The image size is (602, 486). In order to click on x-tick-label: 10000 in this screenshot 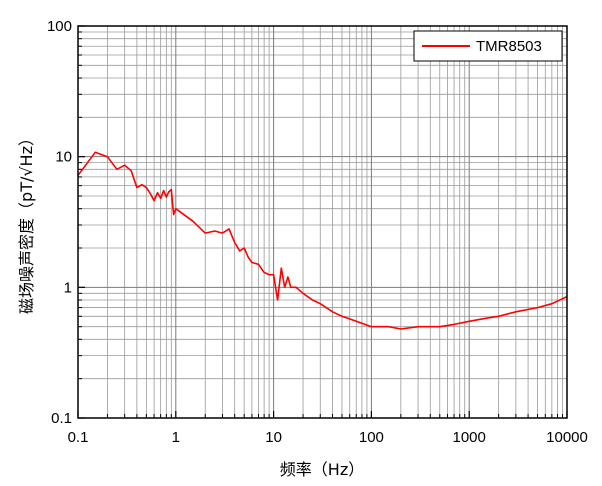, I will do `click(567, 437)`.